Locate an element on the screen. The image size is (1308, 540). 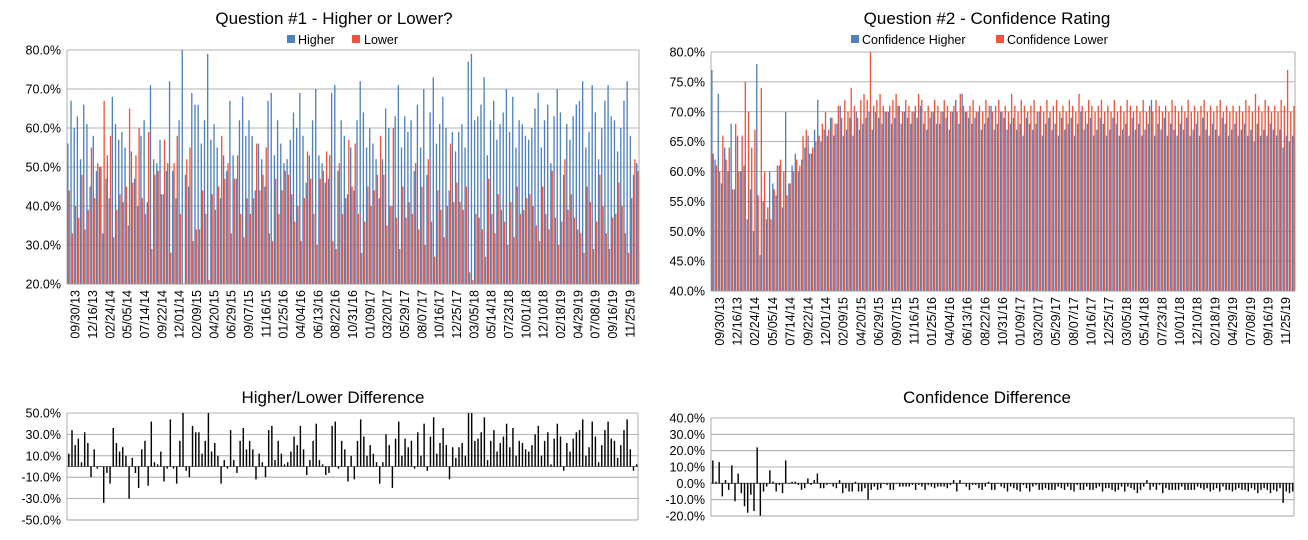
x-tick-label: 04/20/15 is located at coordinates (214, 314).